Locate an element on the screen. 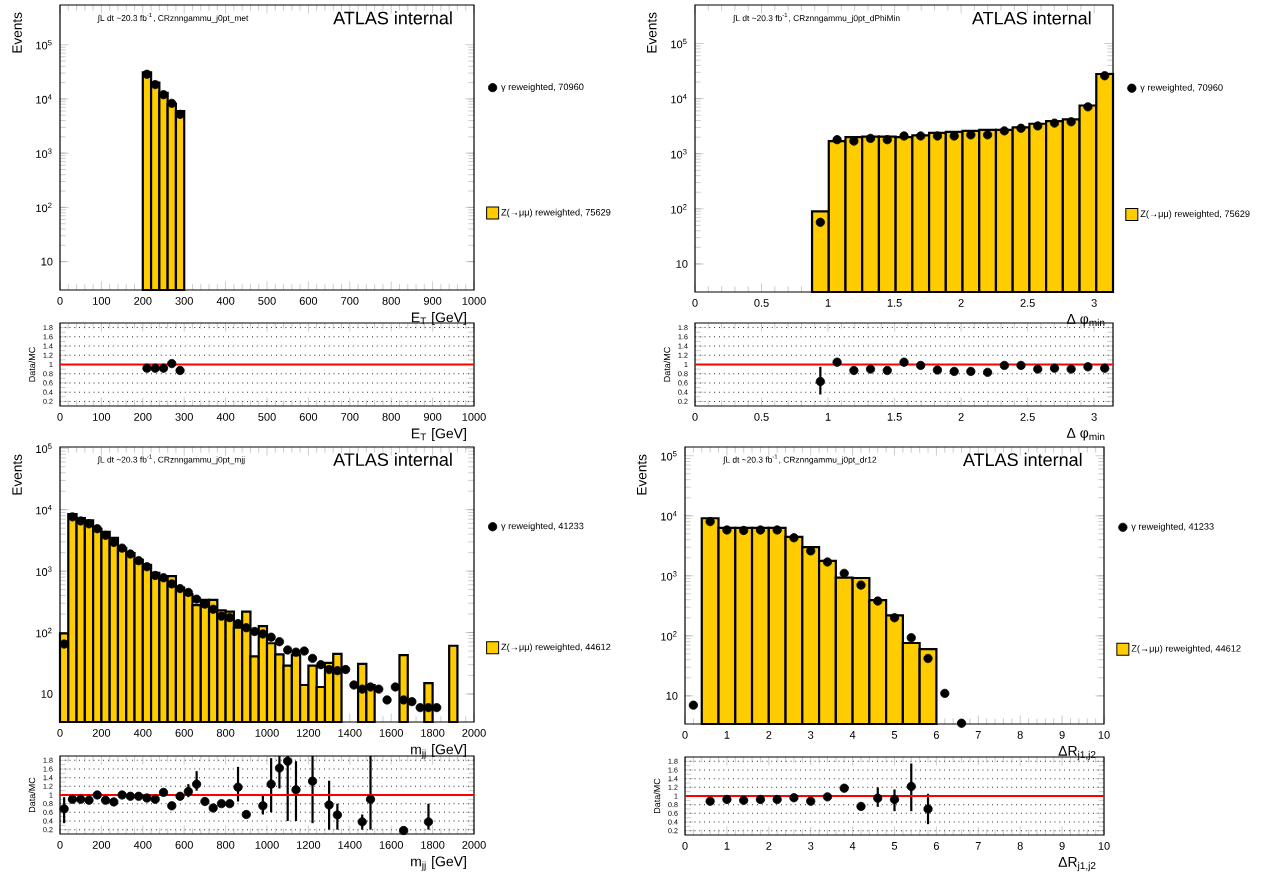 Image resolution: width=1285 pixels, height=877 pixels. x-tick-label: 4 is located at coordinates (852, 846).